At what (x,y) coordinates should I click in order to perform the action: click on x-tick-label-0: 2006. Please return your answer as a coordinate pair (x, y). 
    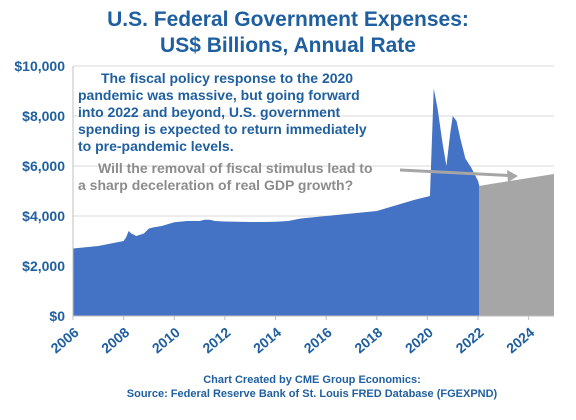
    Looking at the image, I should click on (64, 340).